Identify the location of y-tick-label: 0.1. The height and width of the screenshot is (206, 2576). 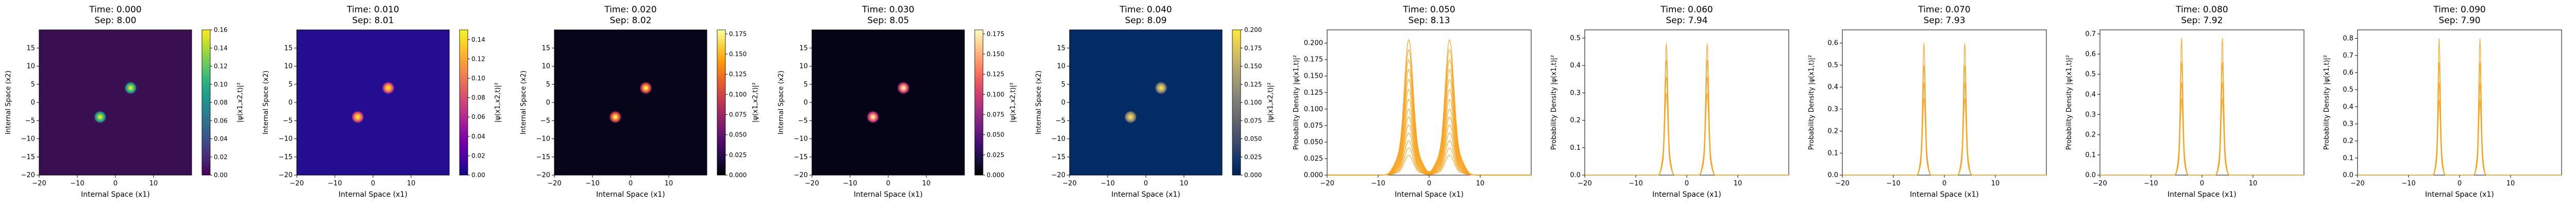
(2348, 158).